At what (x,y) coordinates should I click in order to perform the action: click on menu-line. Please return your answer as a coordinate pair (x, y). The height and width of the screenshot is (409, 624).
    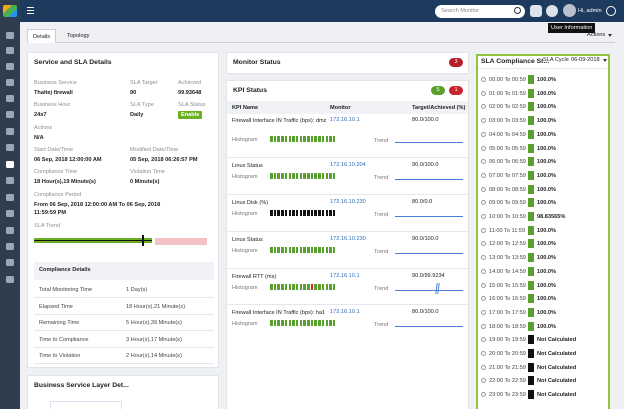
    Looking at the image, I should click on (30, 10).